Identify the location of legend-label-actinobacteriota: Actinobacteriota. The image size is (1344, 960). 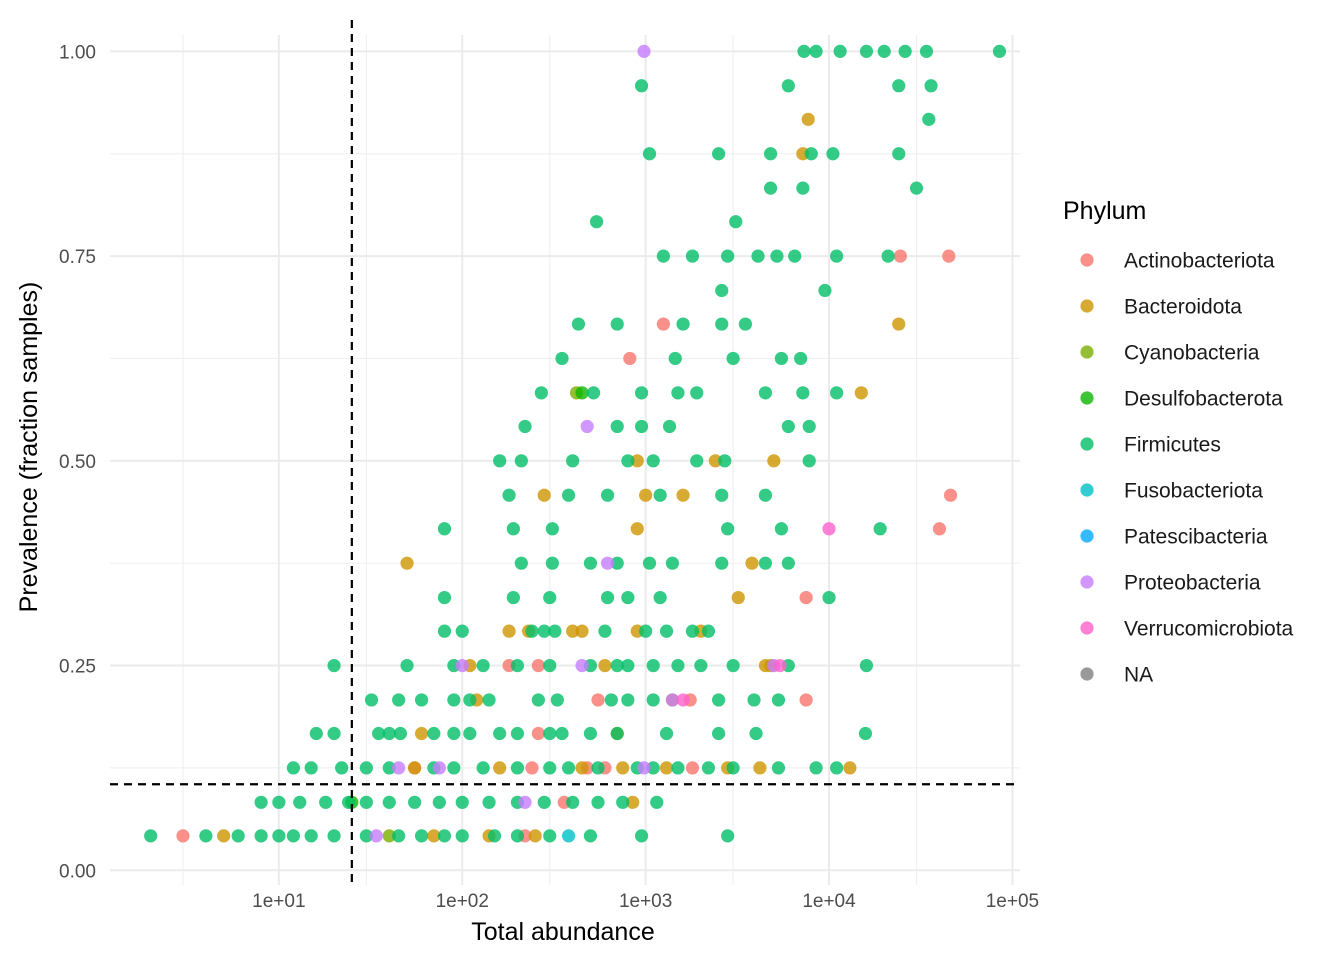
(1199, 261).